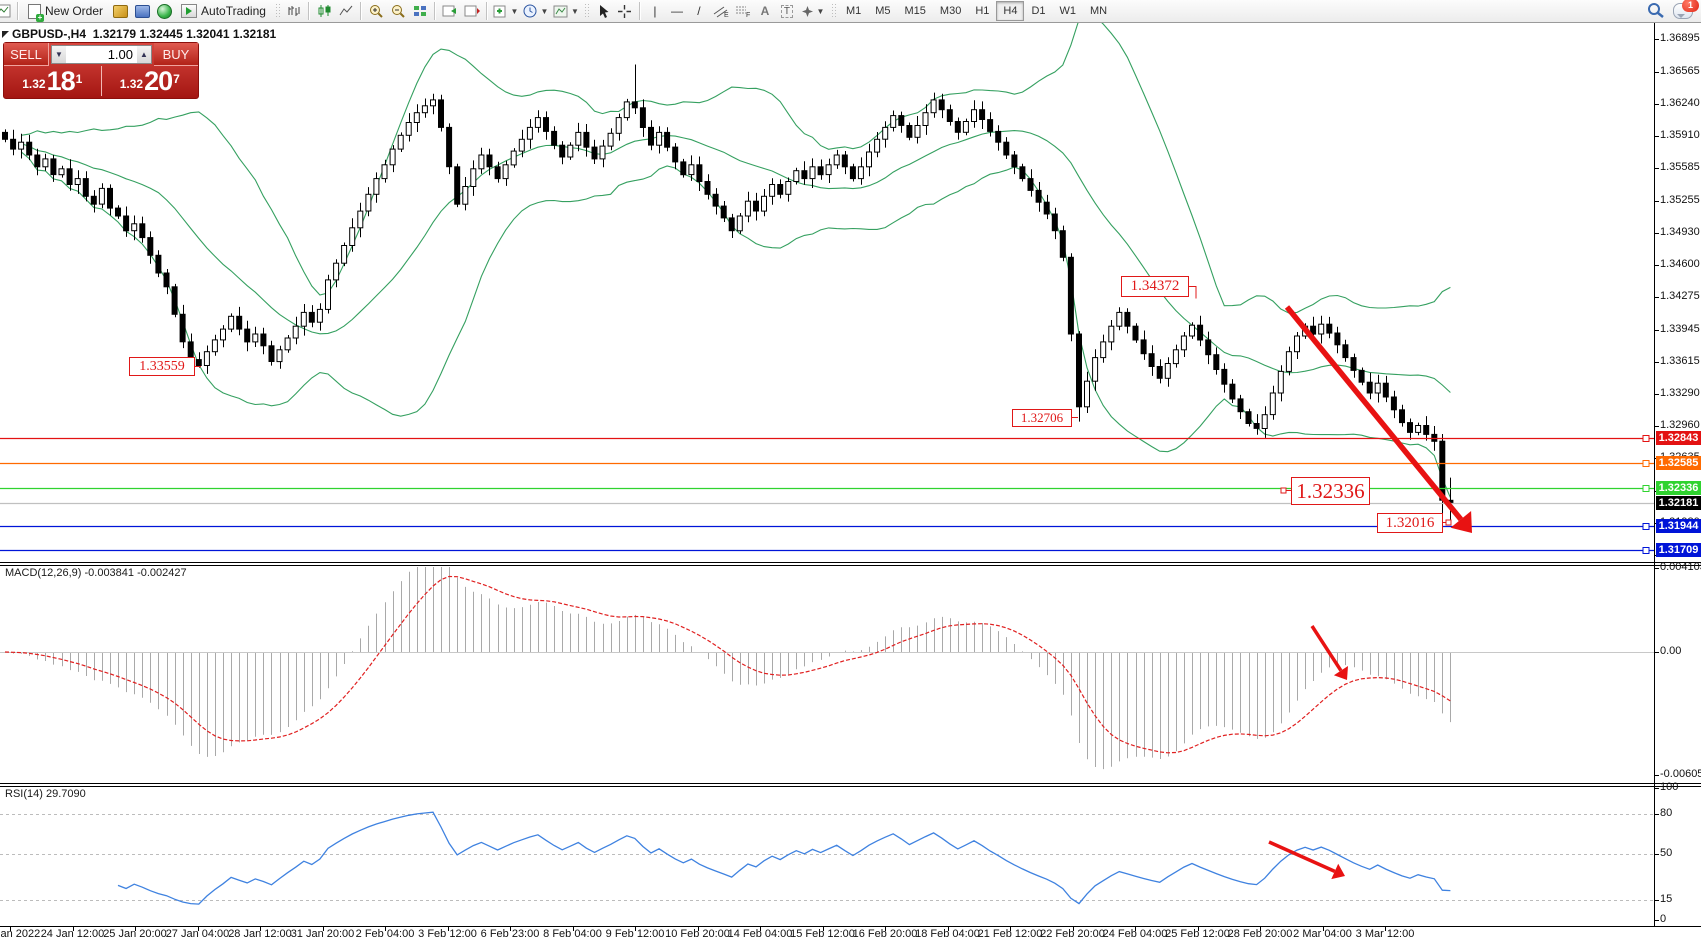 This screenshot has width=1701, height=941. I want to click on timeframe-d1: D1, so click(1038, 11).